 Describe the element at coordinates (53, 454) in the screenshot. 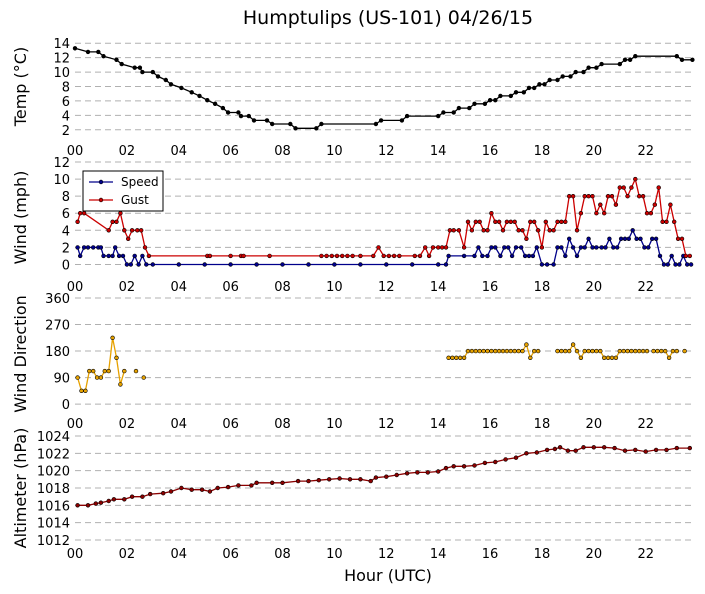

I see `y-tick-label: 1022` at that location.